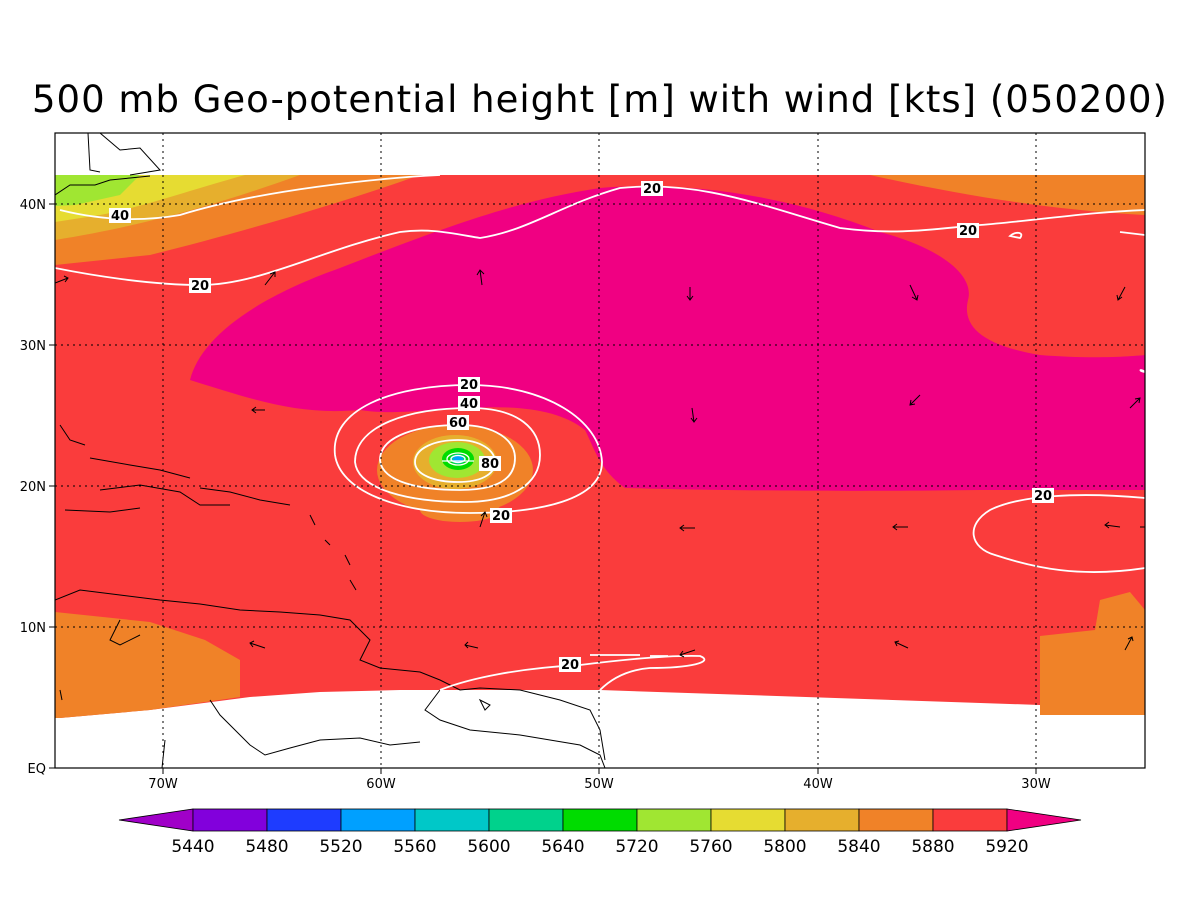 The width and height of the screenshot is (1200, 900). What do you see at coordinates (340, 847) in the screenshot?
I see `colorbar-level-label: 5520` at bounding box center [340, 847].